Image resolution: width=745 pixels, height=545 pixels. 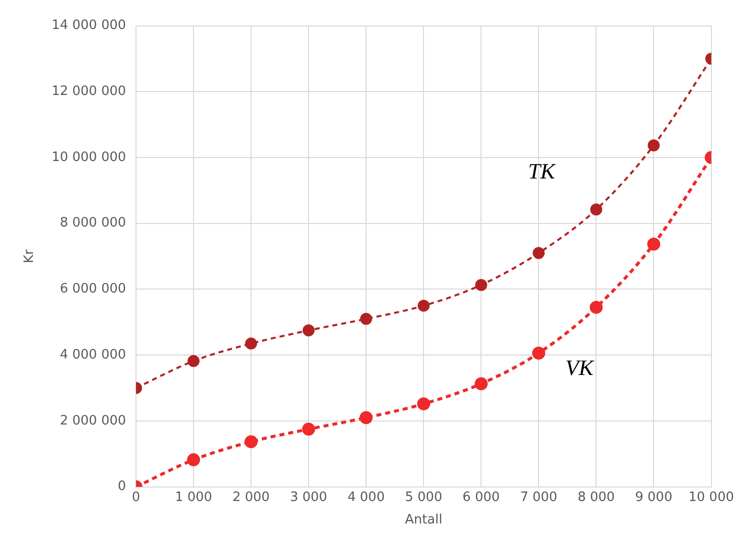 What do you see at coordinates (136, 497) in the screenshot?
I see `x-tick-label: 0` at bounding box center [136, 497].